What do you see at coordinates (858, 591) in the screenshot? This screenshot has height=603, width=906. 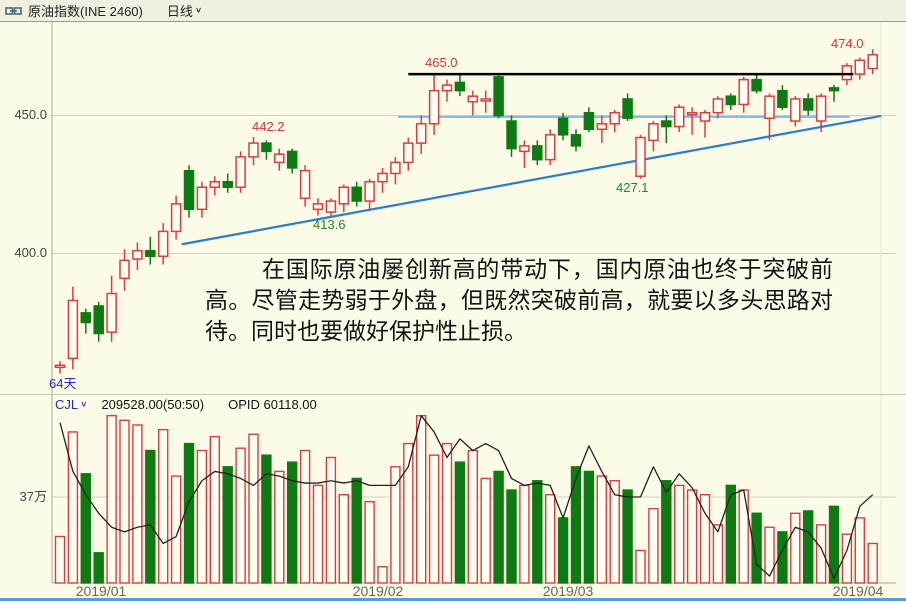 I see `date-tick-apr: 2019/04` at bounding box center [858, 591].